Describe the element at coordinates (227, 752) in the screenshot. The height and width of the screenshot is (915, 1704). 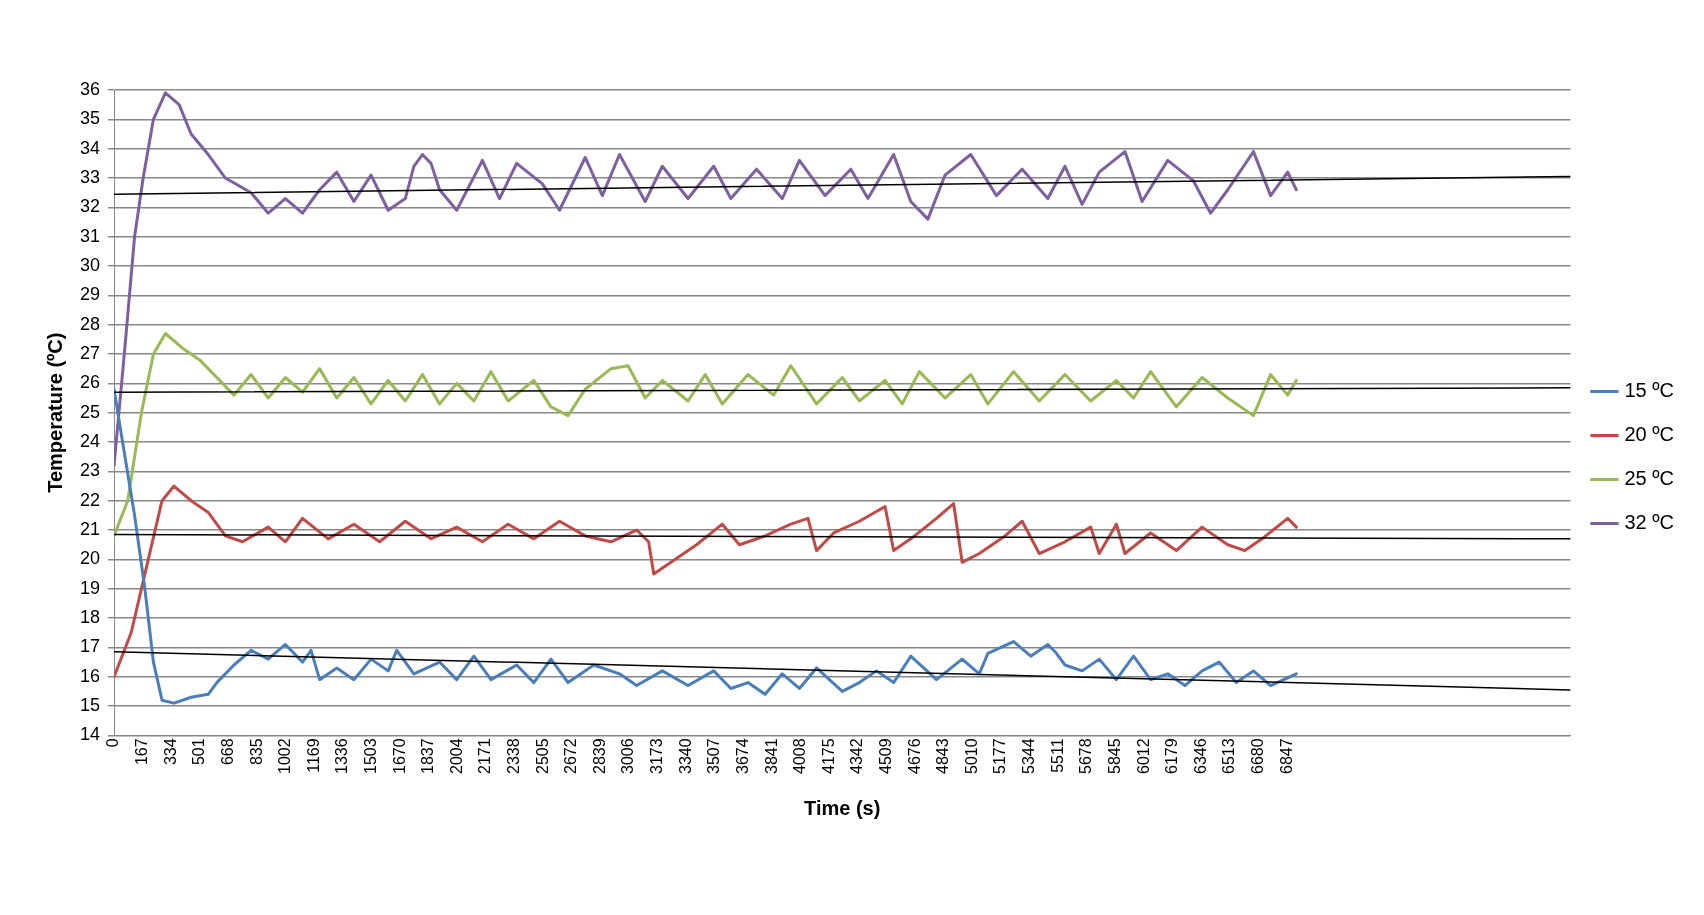
I see `x-tick-label: 668` at that location.